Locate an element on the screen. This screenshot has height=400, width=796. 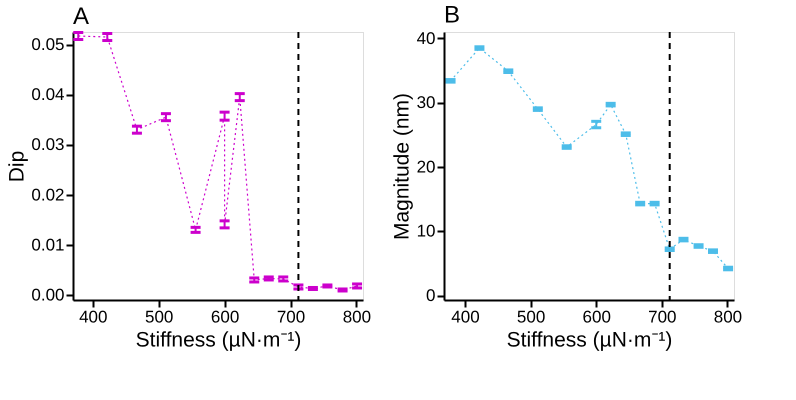
y-tick-label: 0.02 is located at coordinates (47, 194).